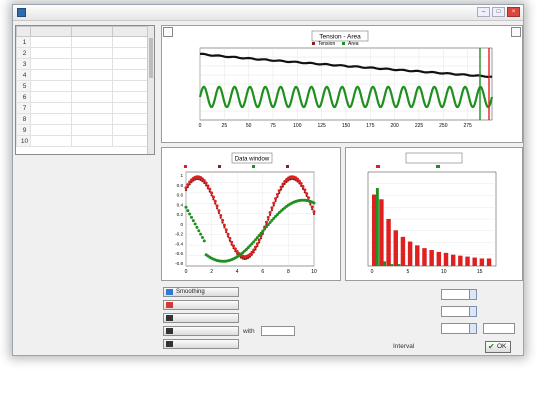  What do you see at coordinates (483, 12) in the screenshot?
I see `minimize-button: –` at bounding box center [483, 12].